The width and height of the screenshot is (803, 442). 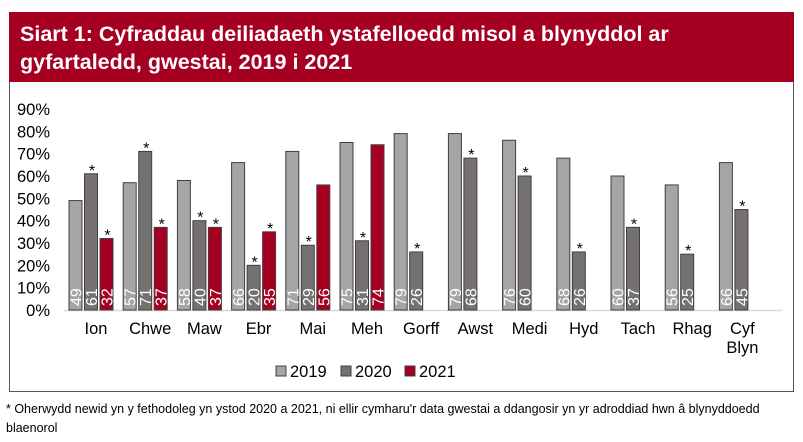 What do you see at coordinates (185, 297) in the screenshot?
I see `data-label: 58` at bounding box center [185, 297].